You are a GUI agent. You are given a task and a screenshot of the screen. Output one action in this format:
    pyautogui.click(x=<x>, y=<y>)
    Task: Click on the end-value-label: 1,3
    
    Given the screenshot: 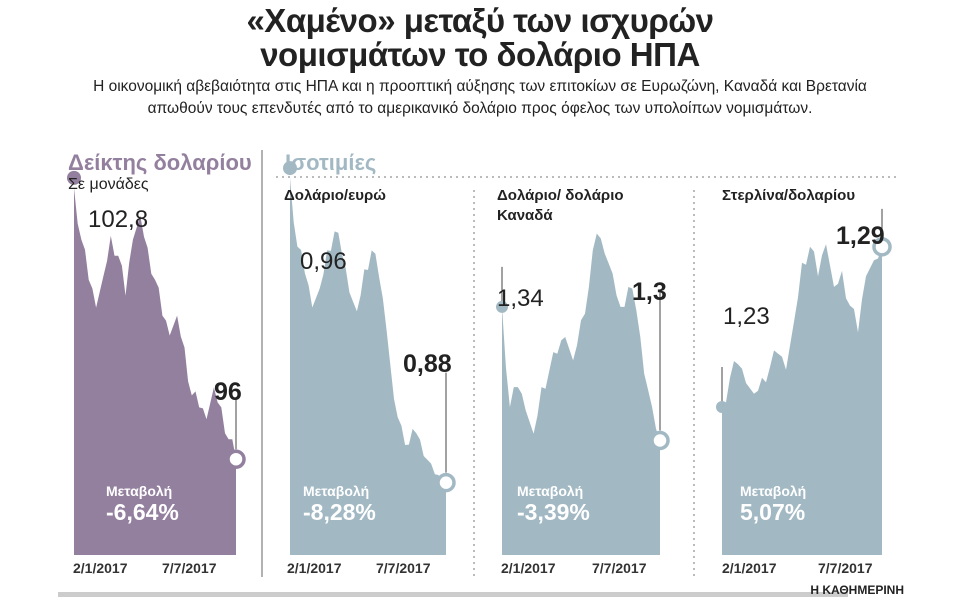 What is the action you would take?
    pyautogui.click(x=649, y=292)
    